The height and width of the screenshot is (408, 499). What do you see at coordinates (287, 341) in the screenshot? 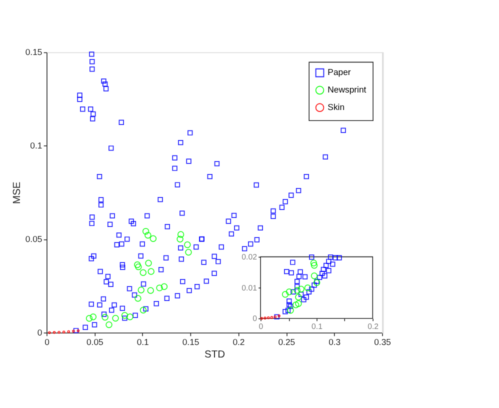
I see `x-tick-label: 0.25` at bounding box center [287, 341].